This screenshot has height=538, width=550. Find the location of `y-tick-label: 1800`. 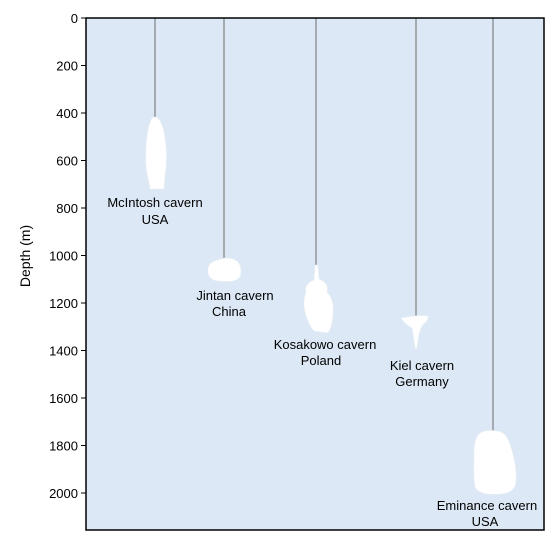

y-tick-label: 1800 is located at coordinates (63, 446).